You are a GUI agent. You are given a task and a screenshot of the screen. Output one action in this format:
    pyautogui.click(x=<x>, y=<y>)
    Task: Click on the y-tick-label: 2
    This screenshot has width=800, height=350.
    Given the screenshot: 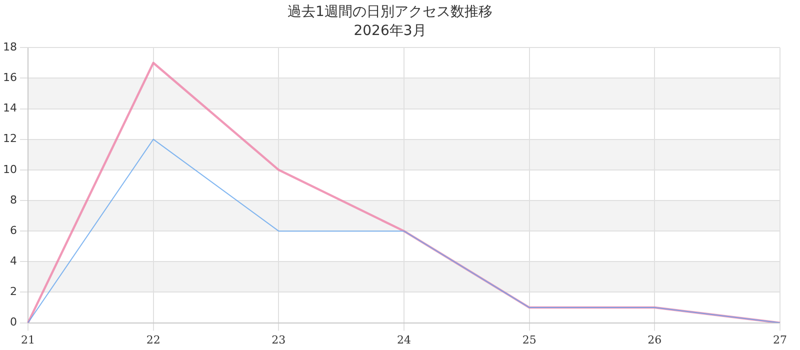 What is the action you would take?
    pyautogui.click(x=13, y=291)
    